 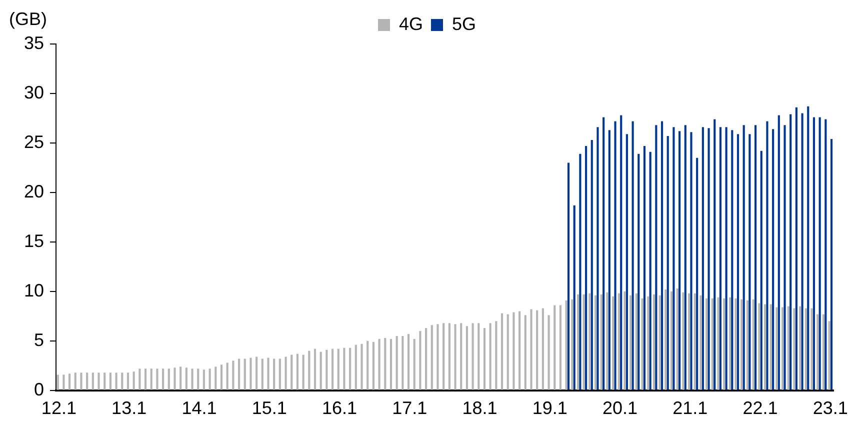 What do you see at coordinates (410, 408) in the screenshot?
I see `x-tick-label: 17.1` at bounding box center [410, 408].